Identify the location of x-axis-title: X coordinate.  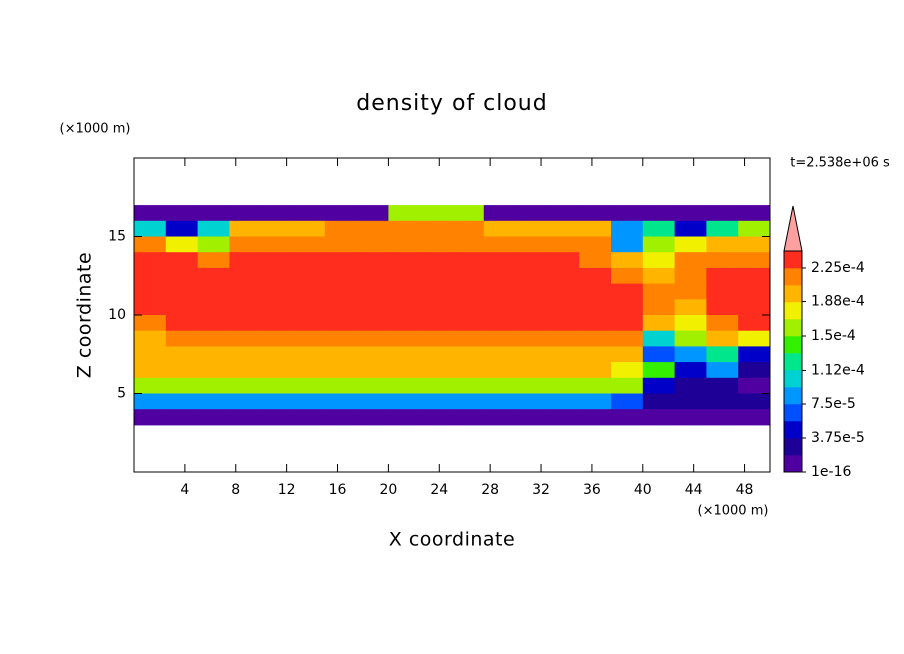
(452, 540).